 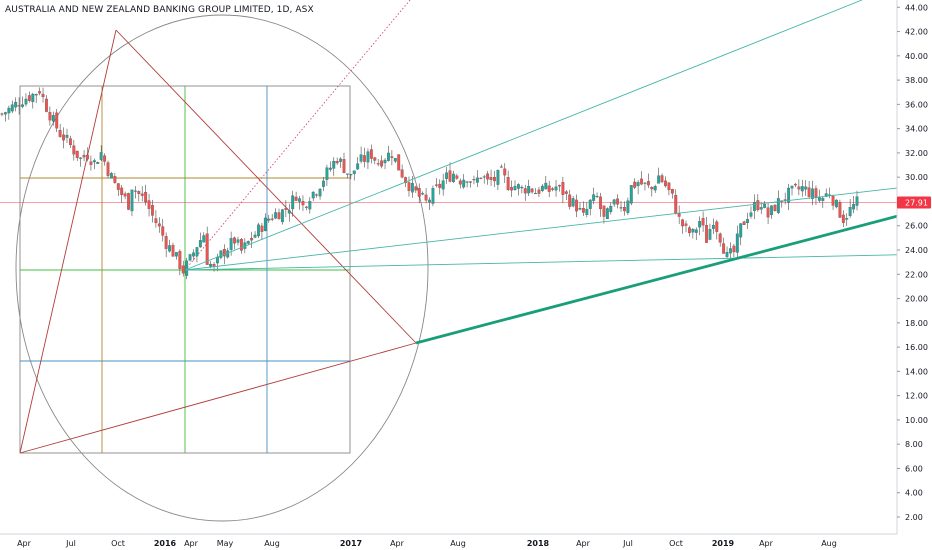 What do you see at coordinates (916, 7) in the screenshot?
I see `price-tick-label: 44.00` at bounding box center [916, 7].